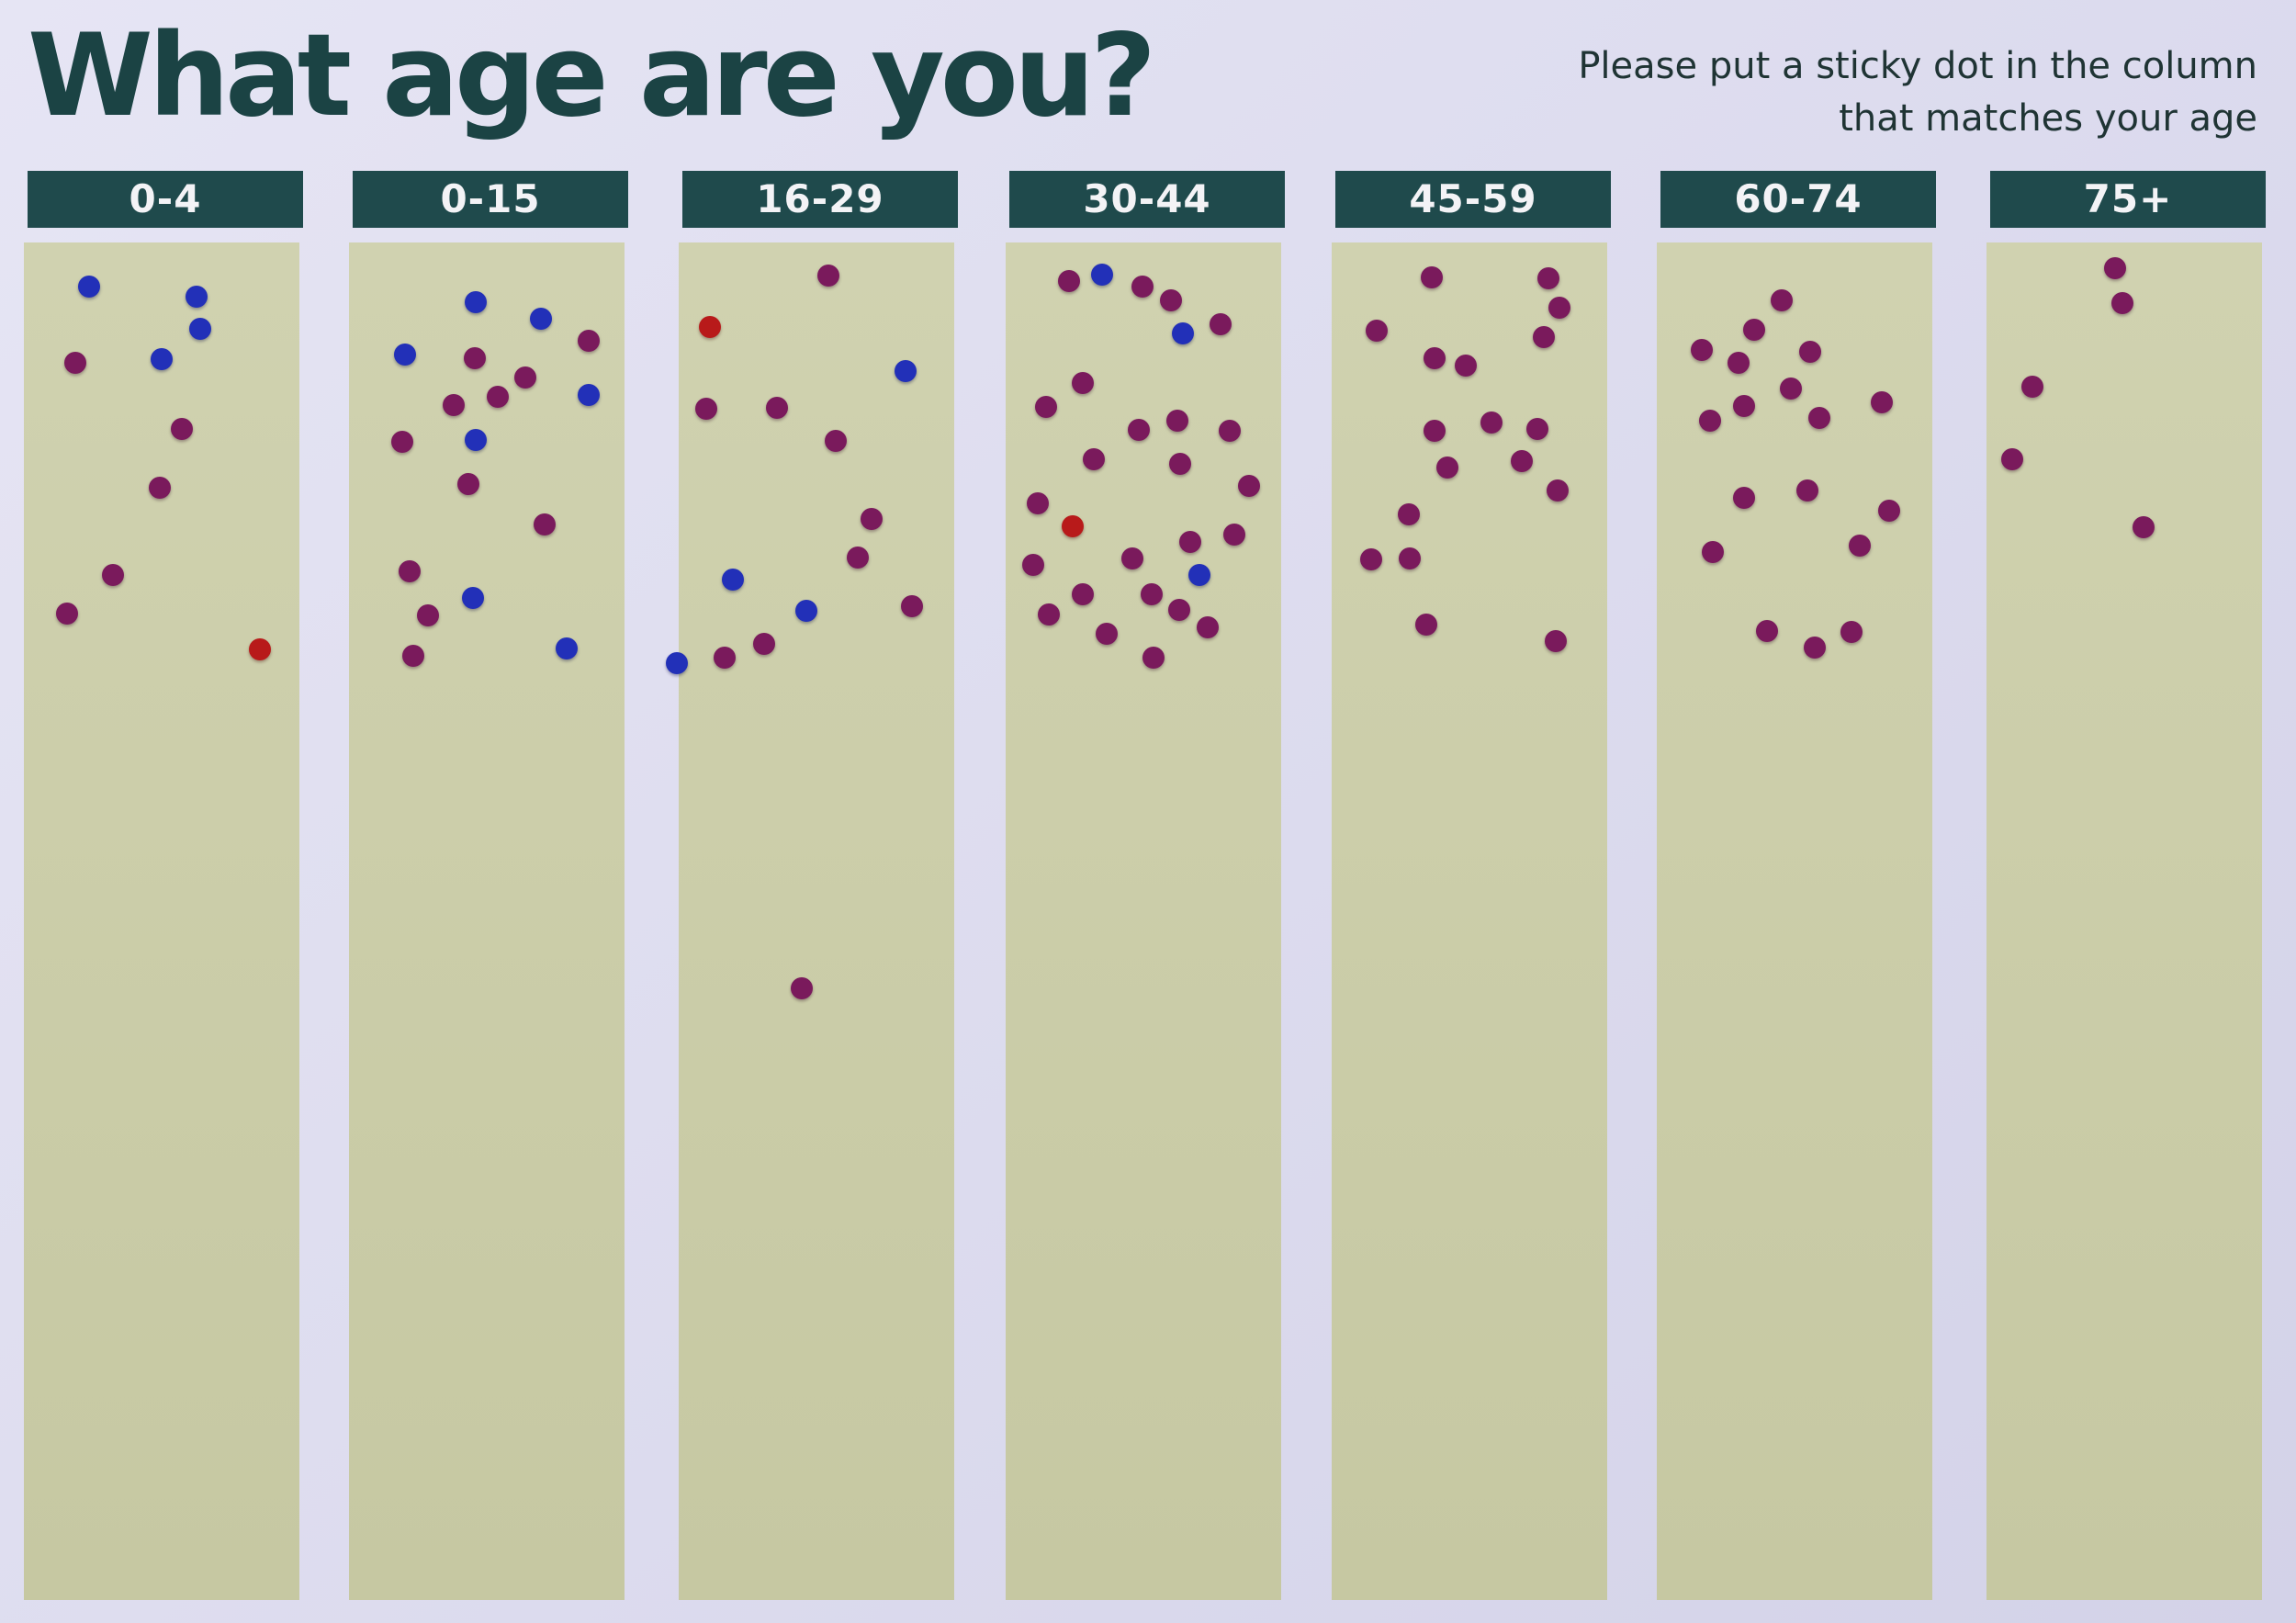 The width and height of the screenshot is (2296, 1623). Describe the element at coordinates (165, 199) in the screenshot. I see `column-header: 0-4` at that location.